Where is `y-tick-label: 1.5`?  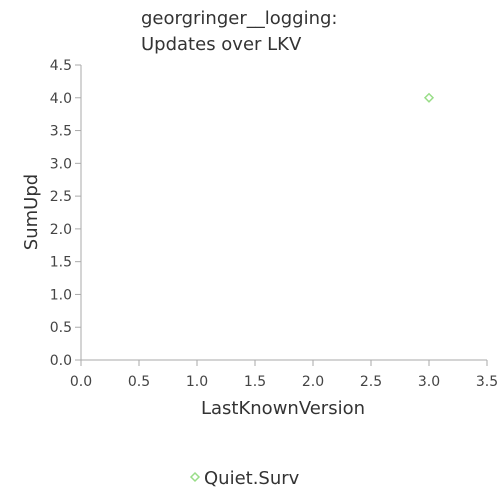 y-tick-label: 1.5 is located at coordinates (61, 263).